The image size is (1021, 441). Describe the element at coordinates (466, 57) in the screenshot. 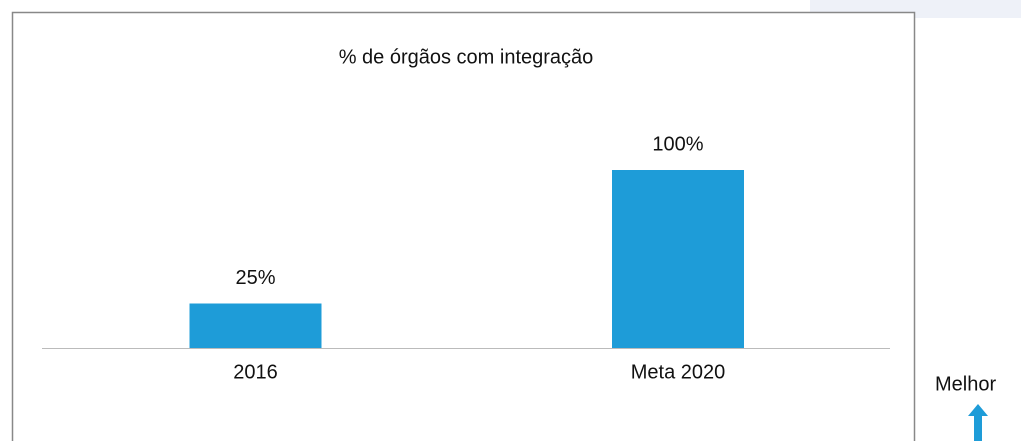

I see `chart-title: % de órgãos com integração` at that location.